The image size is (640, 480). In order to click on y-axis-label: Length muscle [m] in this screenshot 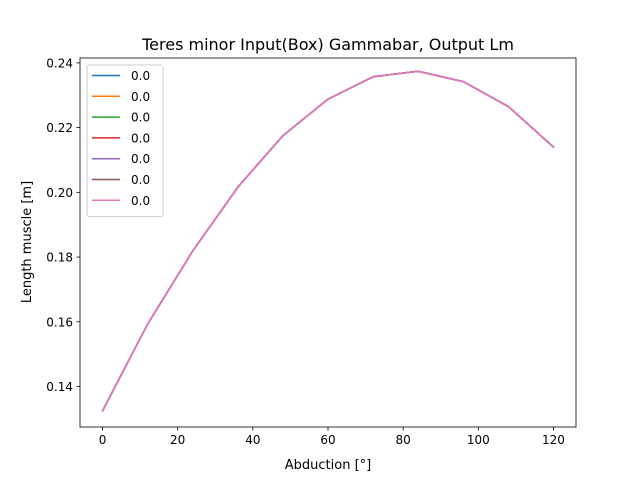, I will do `click(27, 242)`.